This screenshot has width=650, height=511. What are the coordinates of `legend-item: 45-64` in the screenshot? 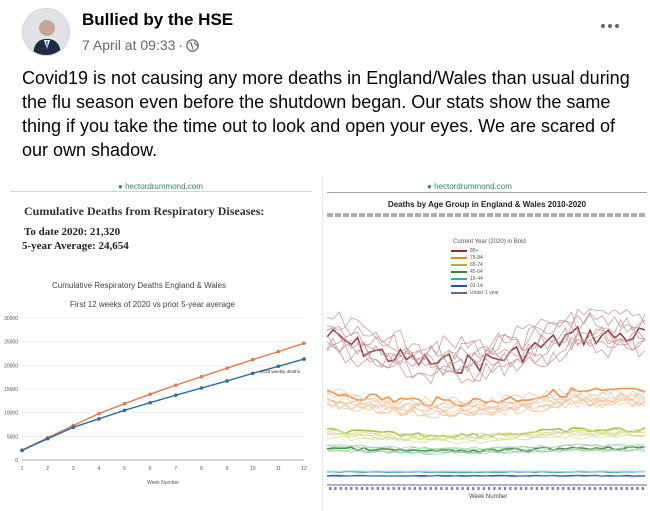 It's located at (467, 272).